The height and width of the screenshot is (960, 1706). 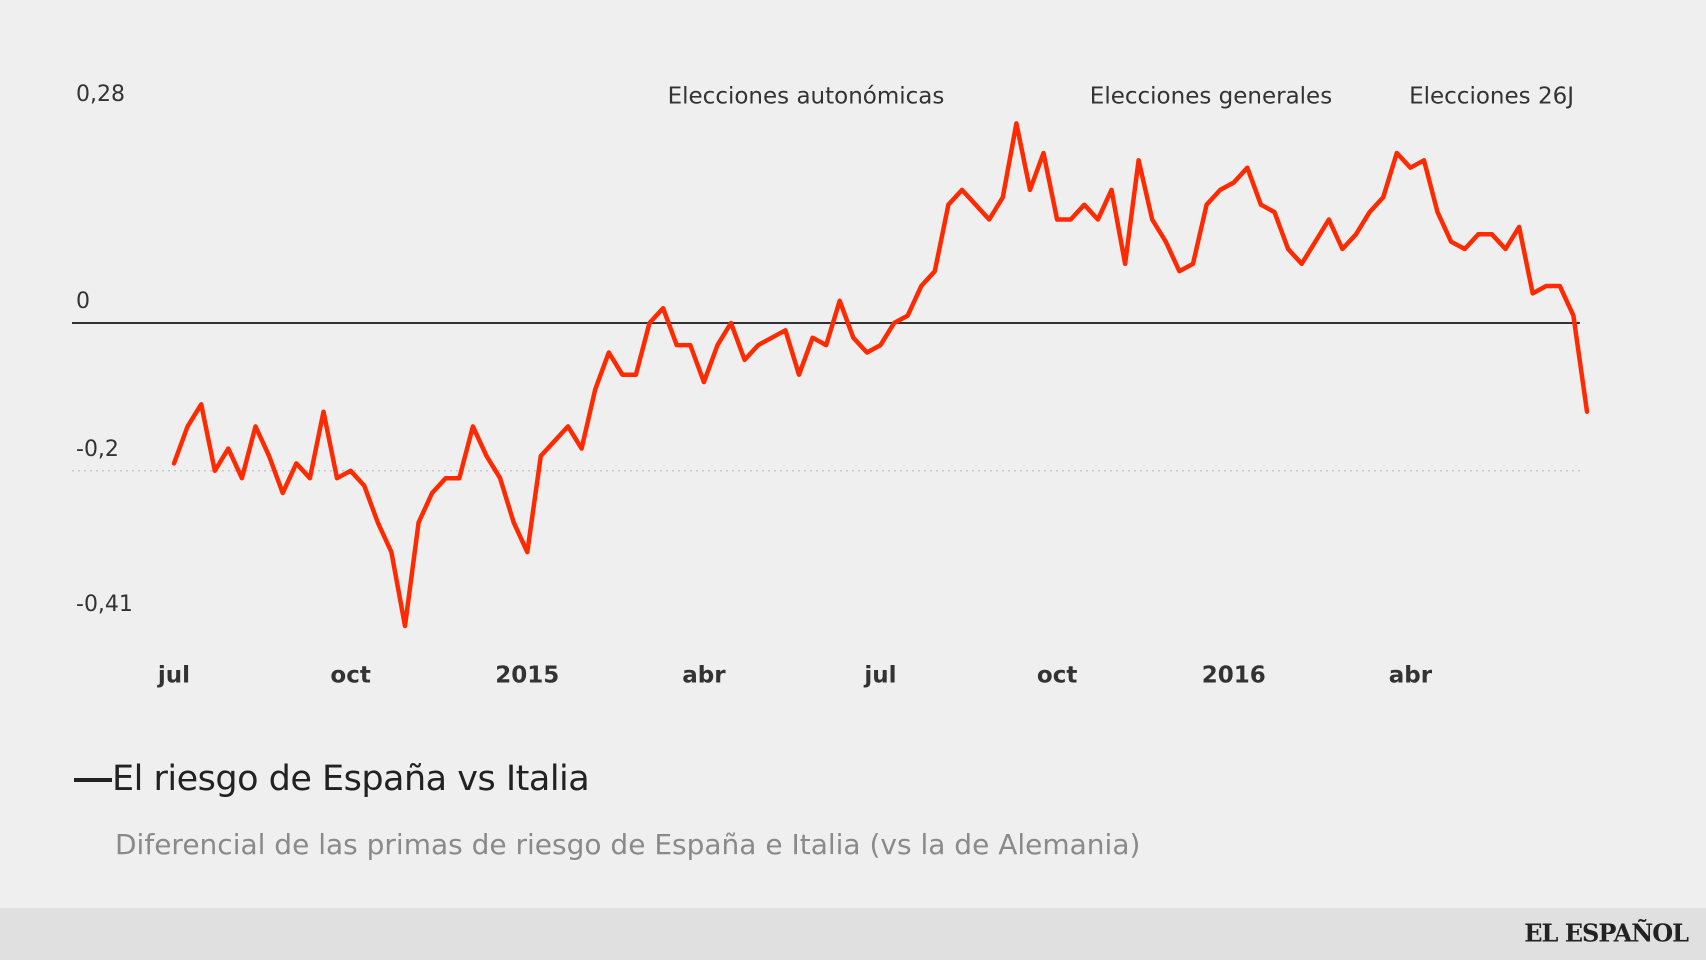 I want to click on annotation: Elecciones autonómicas, so click(x=806, y=97).